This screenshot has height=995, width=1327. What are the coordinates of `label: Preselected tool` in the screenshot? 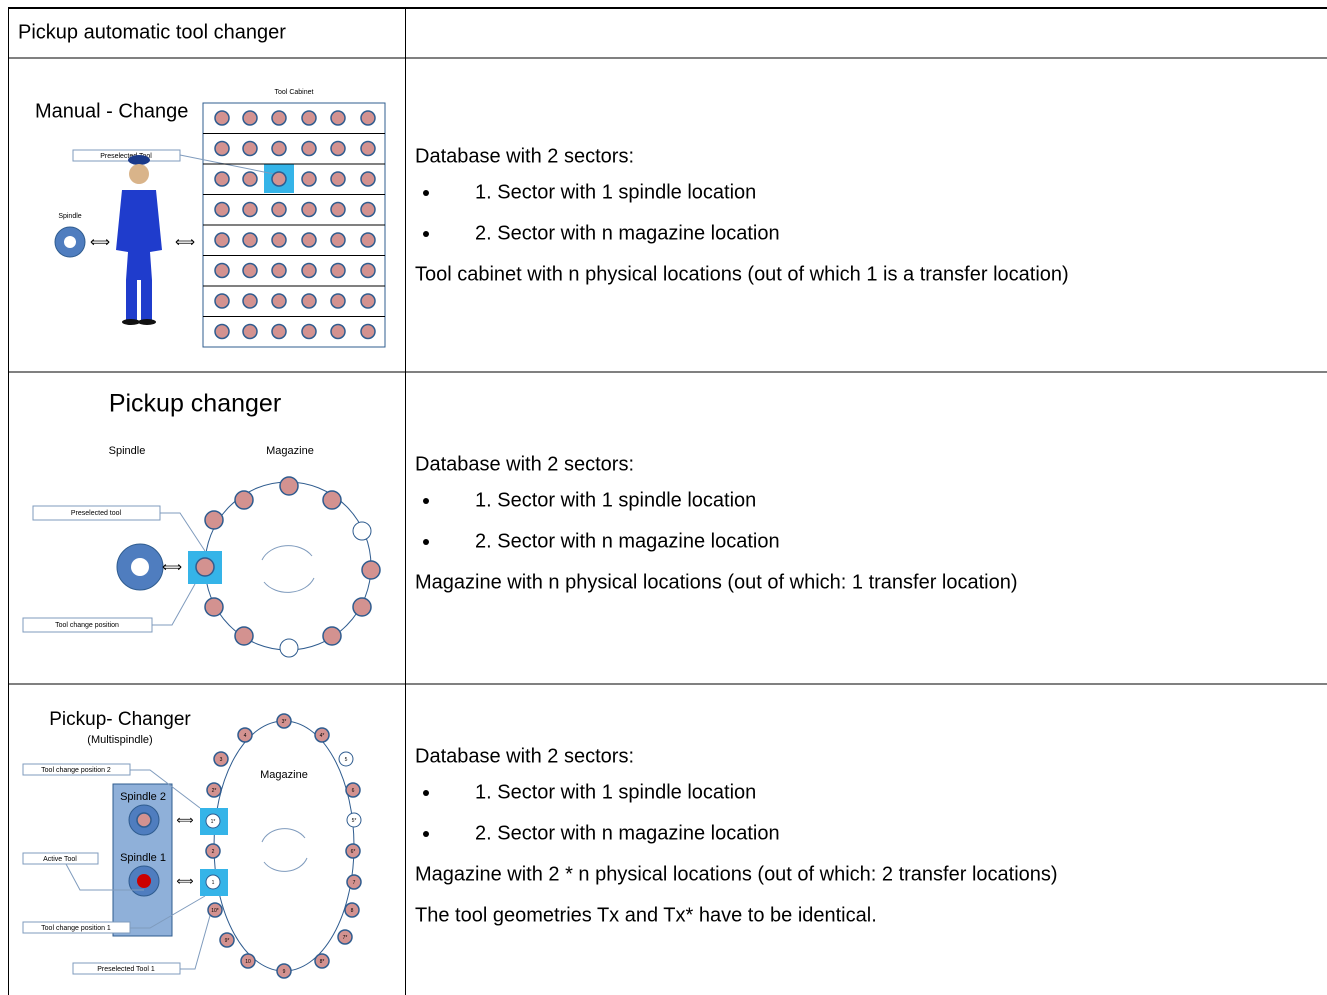 It's located at (96, 513).